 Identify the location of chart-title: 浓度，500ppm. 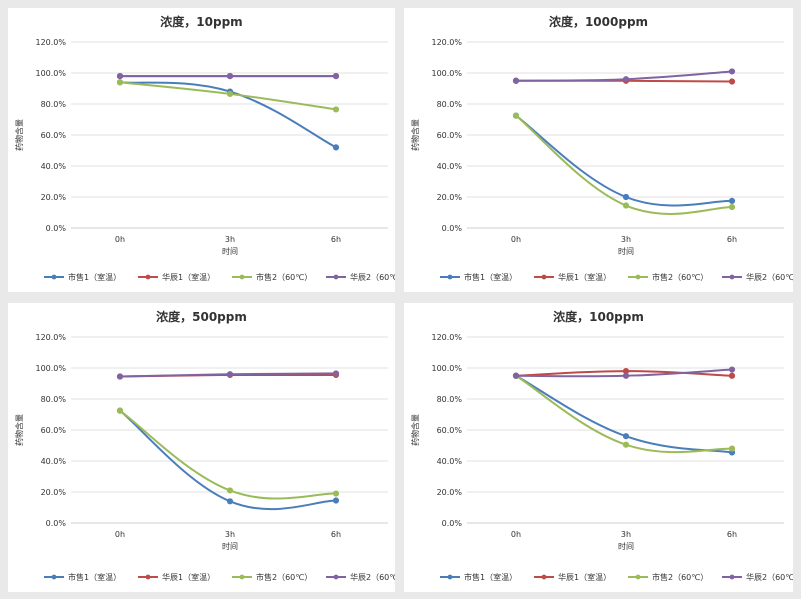
(201, 316).